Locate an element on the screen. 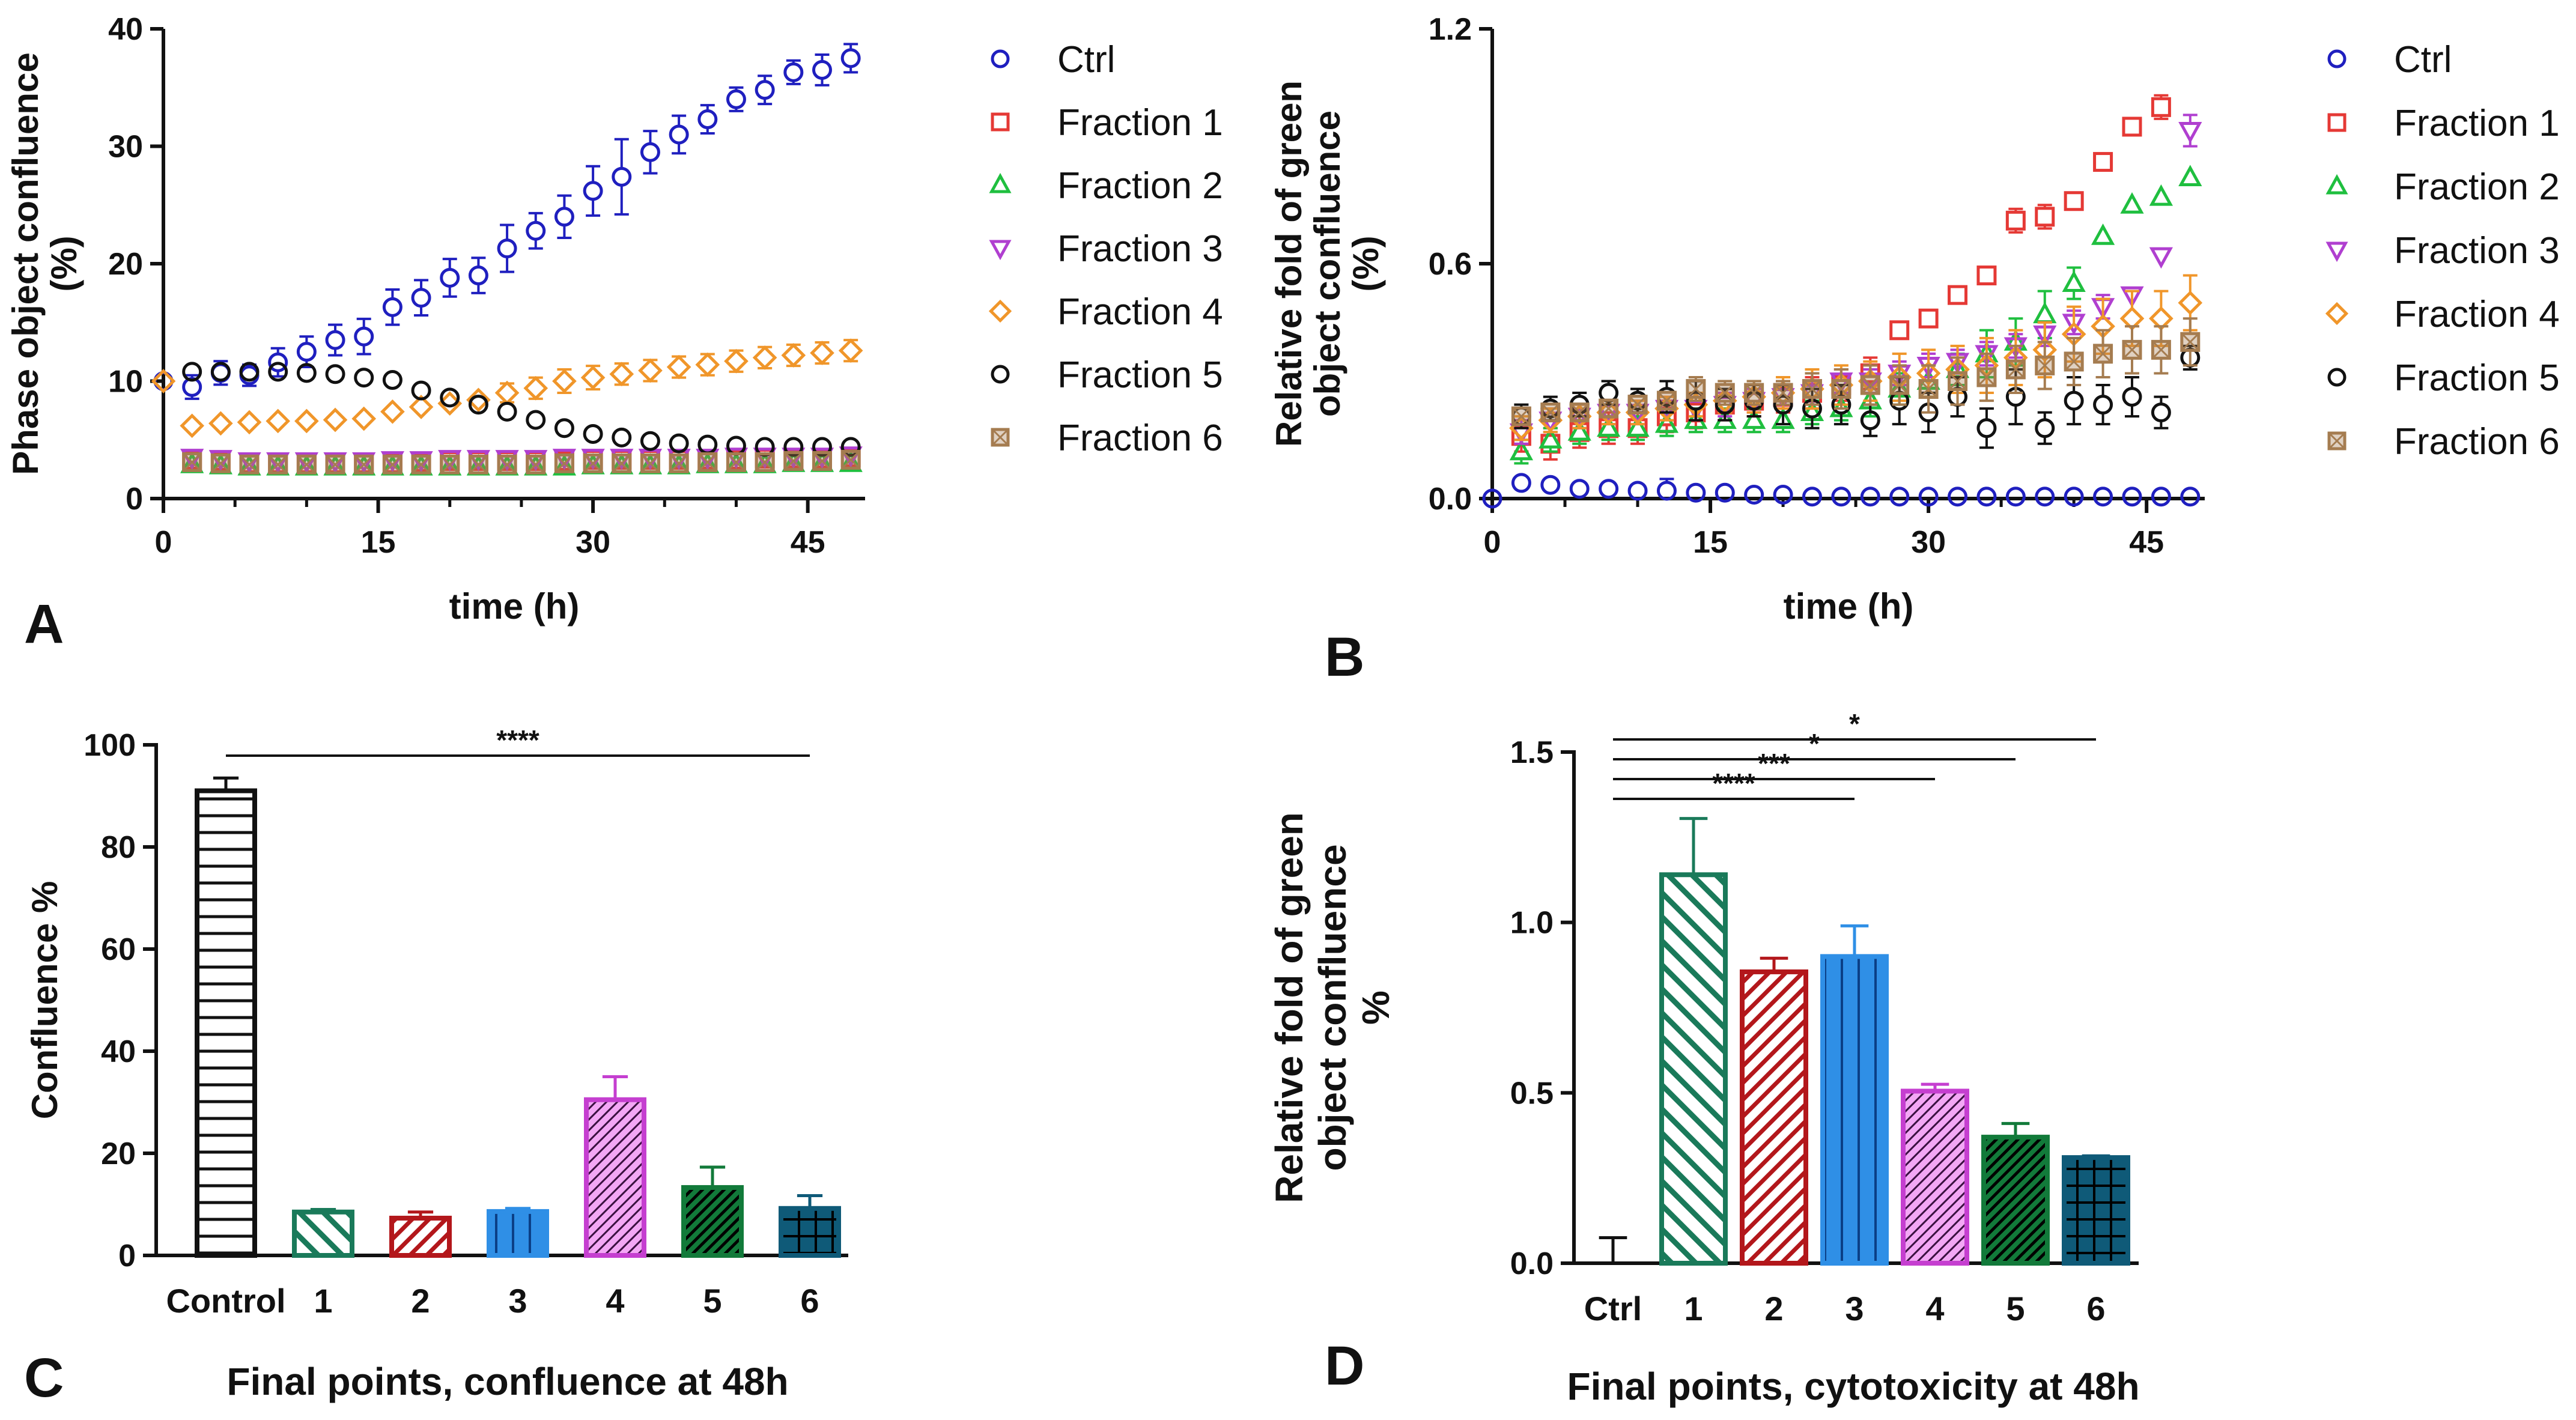  legend-entry-f6: Fraction 6 is located at coordinates (2443, 442).